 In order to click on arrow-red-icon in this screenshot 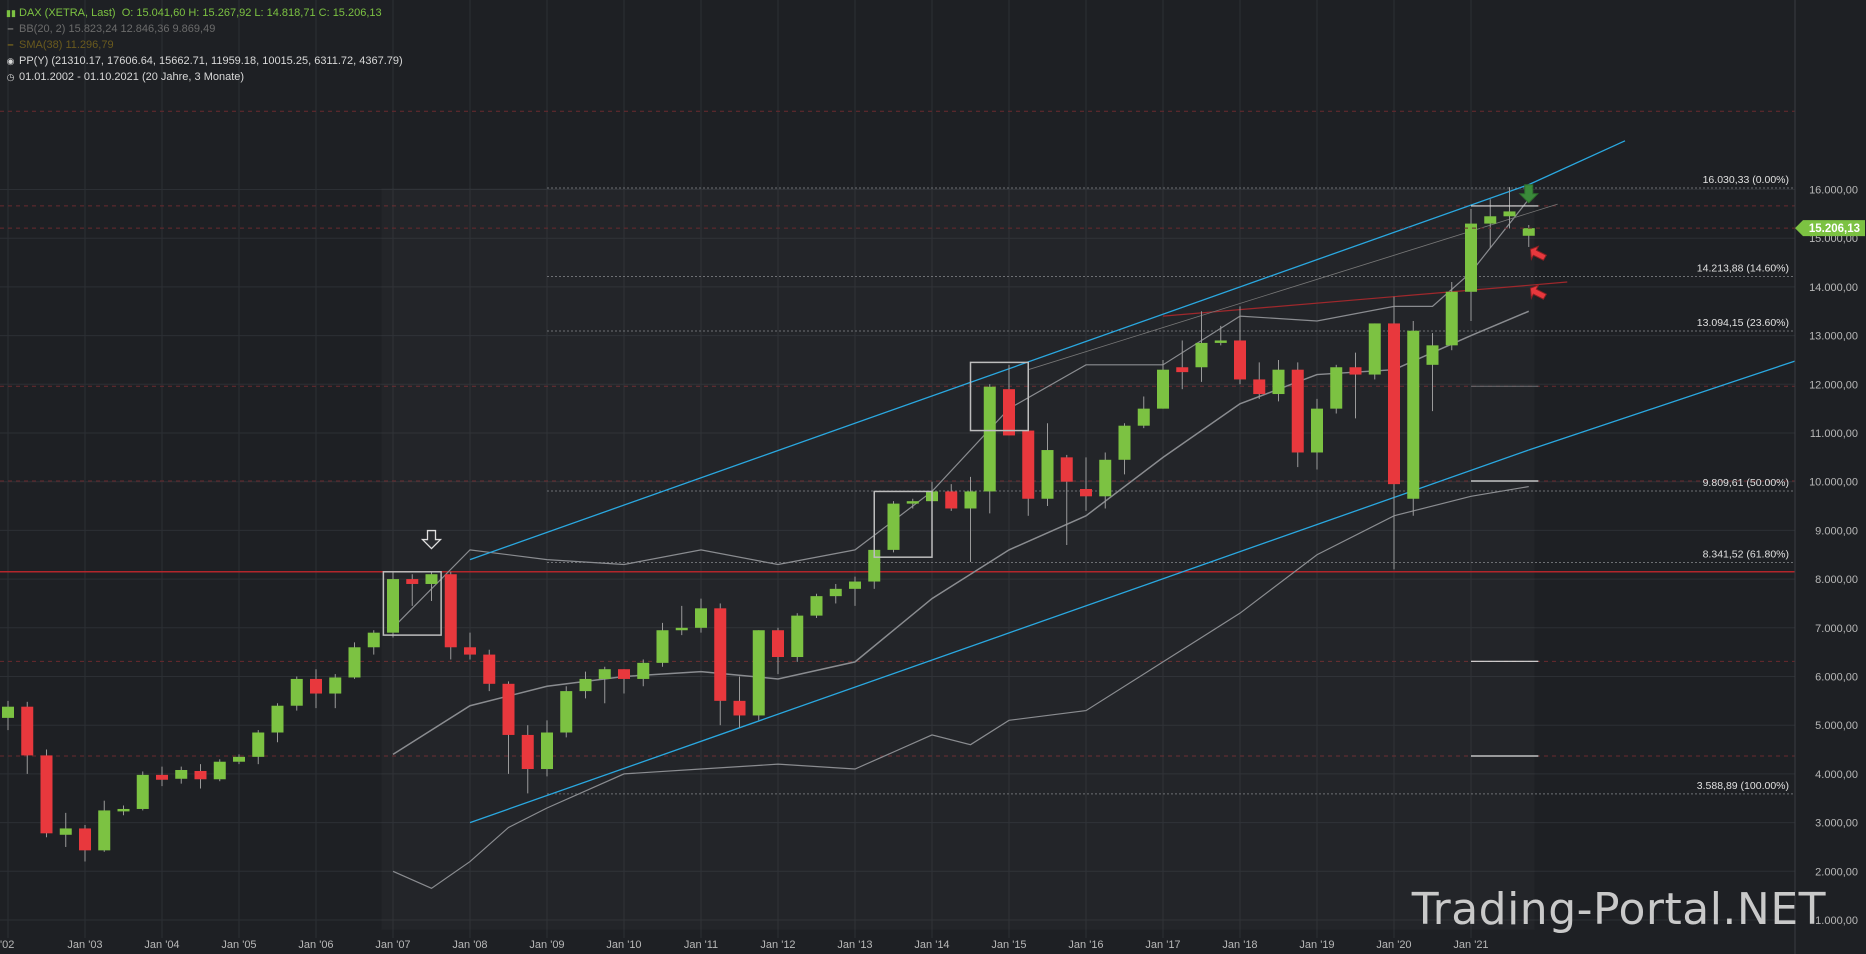, I will do `click(1538, 253)`.